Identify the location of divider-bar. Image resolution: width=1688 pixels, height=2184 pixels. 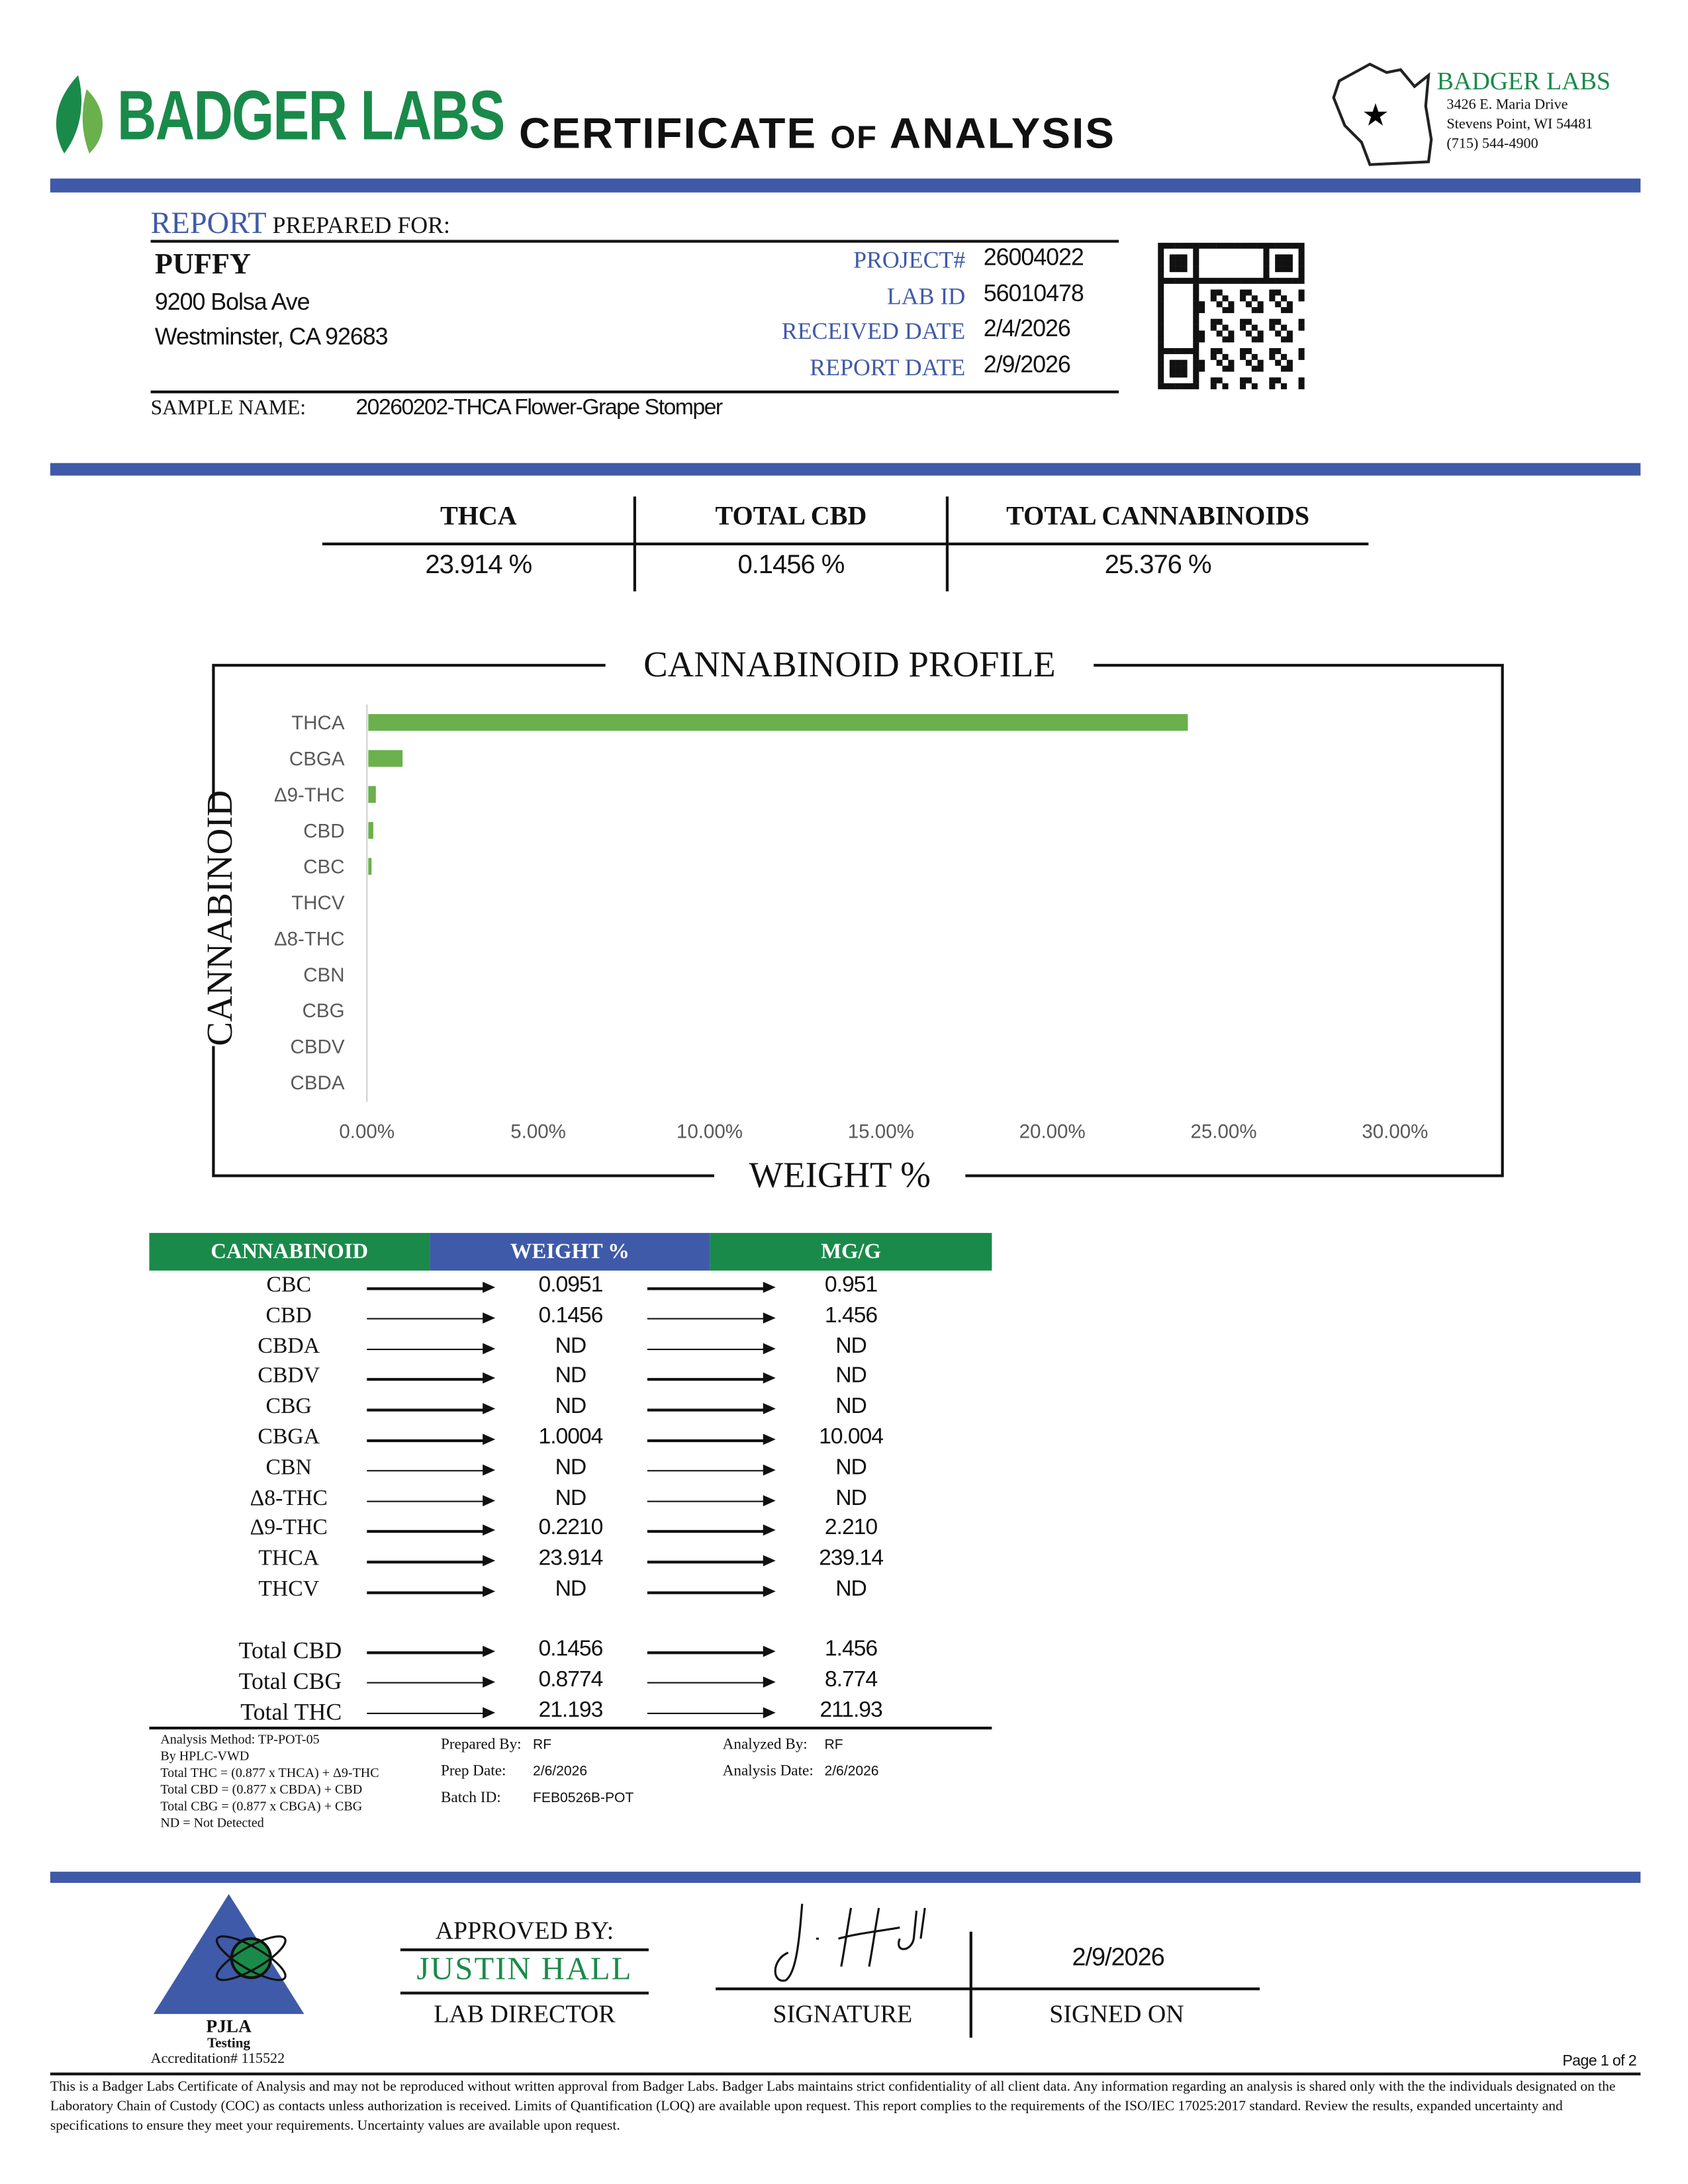
(845, 1877).